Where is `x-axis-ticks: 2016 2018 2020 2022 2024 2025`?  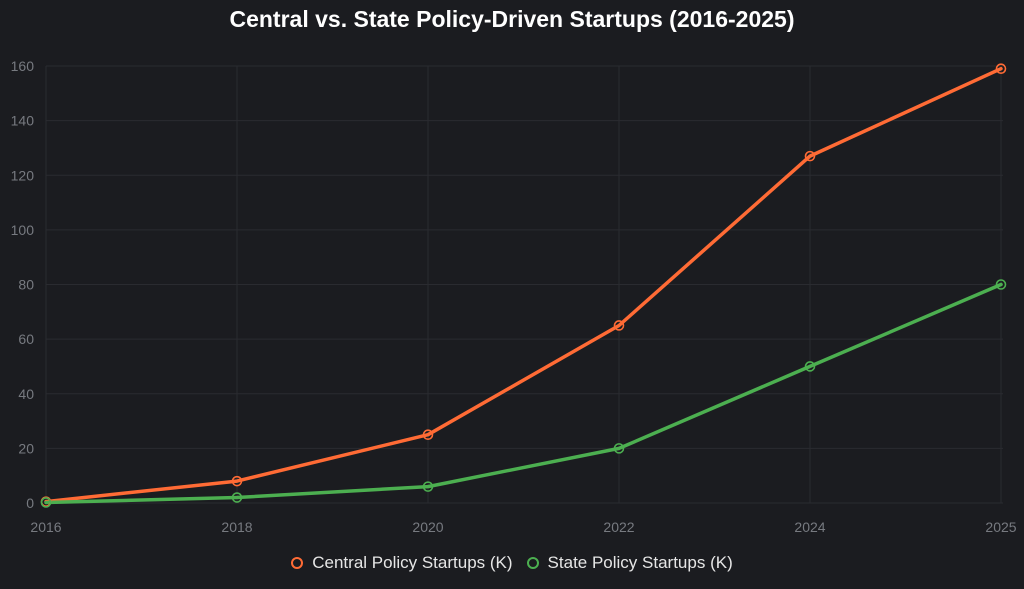 x-axis-ticks: 2016 2018 2020 2022 2024 2025 is located at coordinates (523, 527).